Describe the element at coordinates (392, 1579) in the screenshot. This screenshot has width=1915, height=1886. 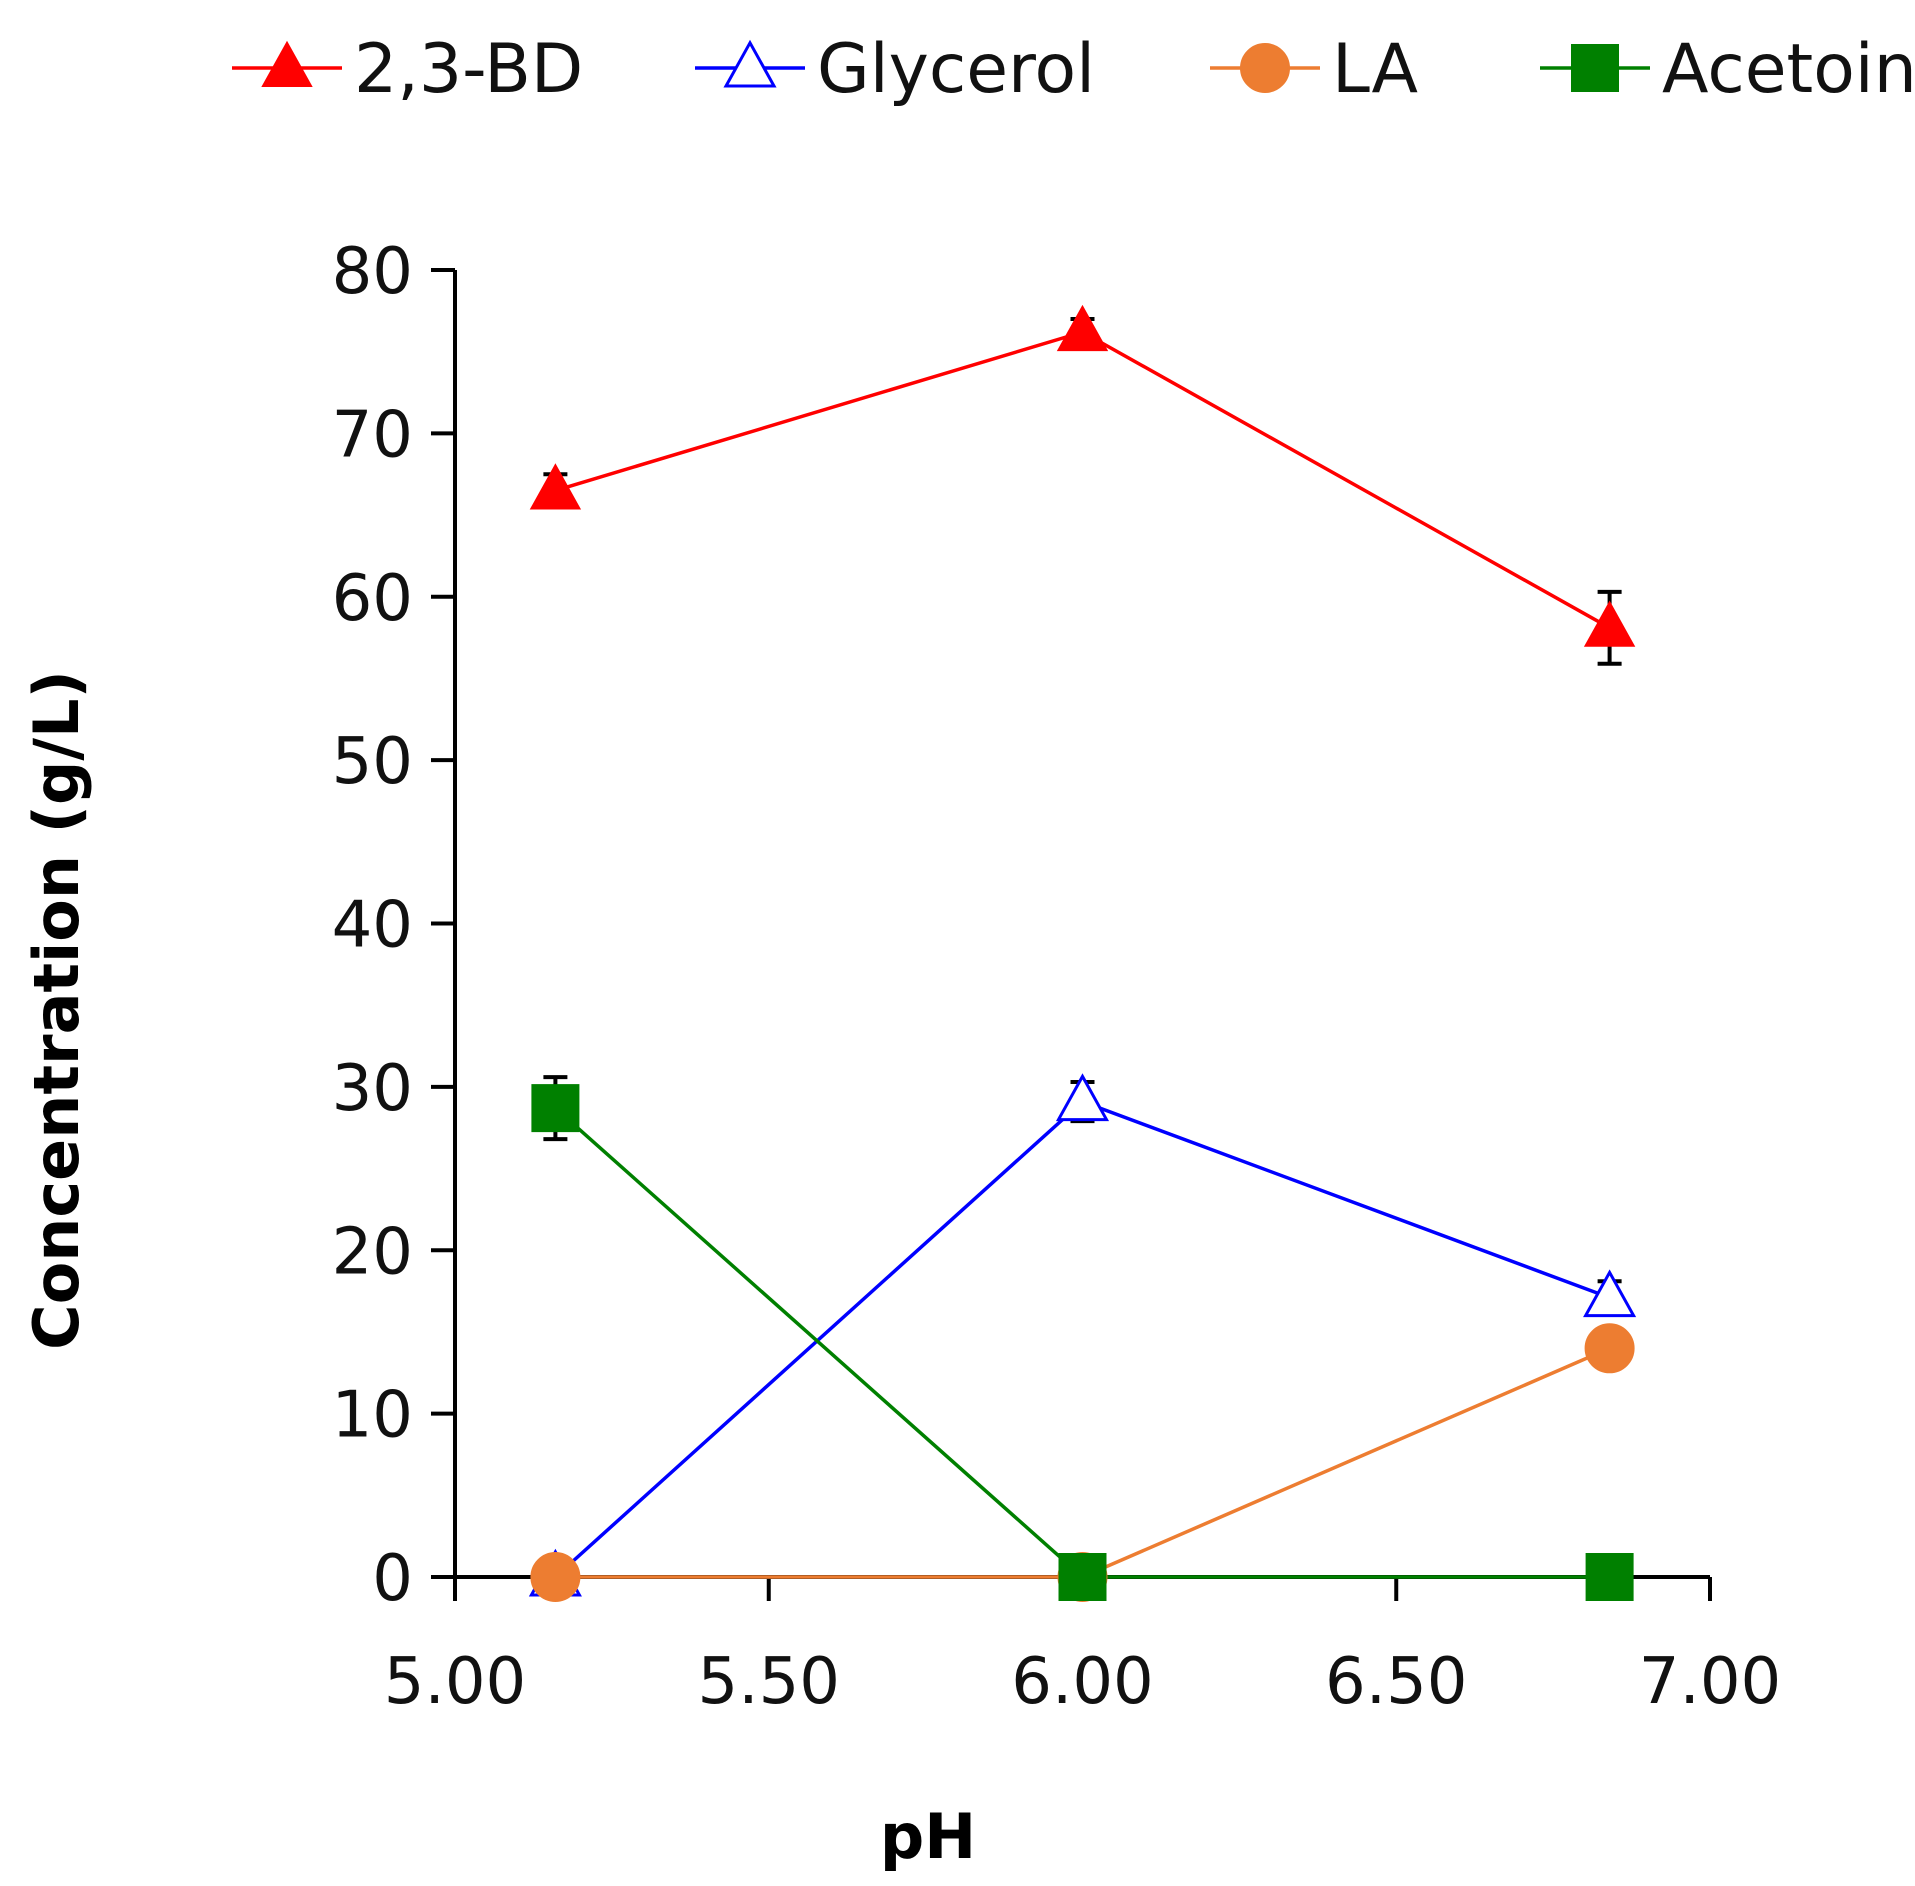
I see `y-tick-label: 0` at that location.